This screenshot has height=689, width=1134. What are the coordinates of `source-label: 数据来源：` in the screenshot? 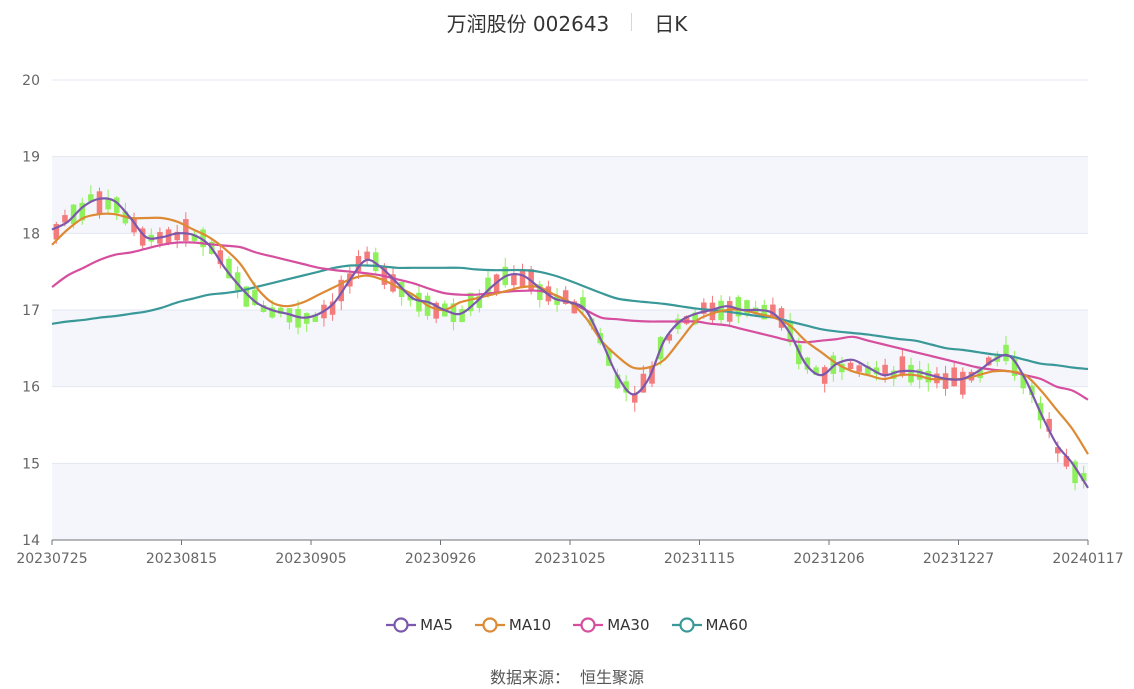 It's located at (529, 677).